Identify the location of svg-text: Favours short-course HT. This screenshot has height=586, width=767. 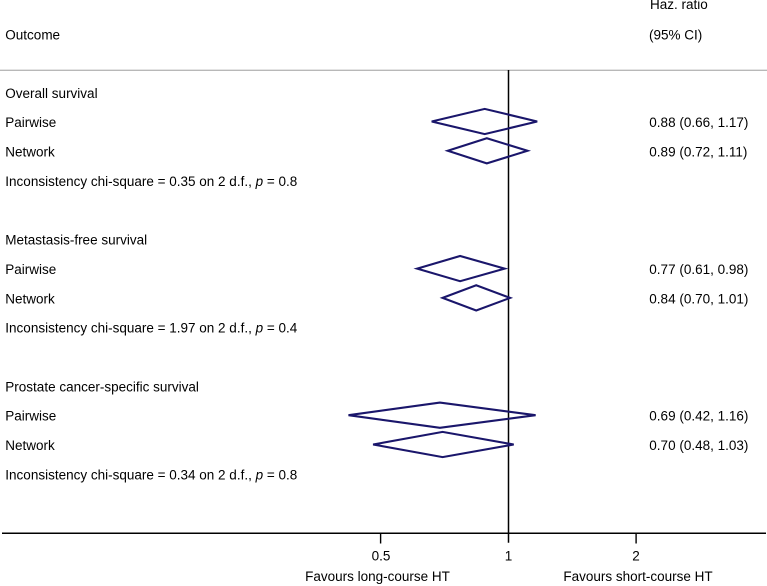
(637, 576).